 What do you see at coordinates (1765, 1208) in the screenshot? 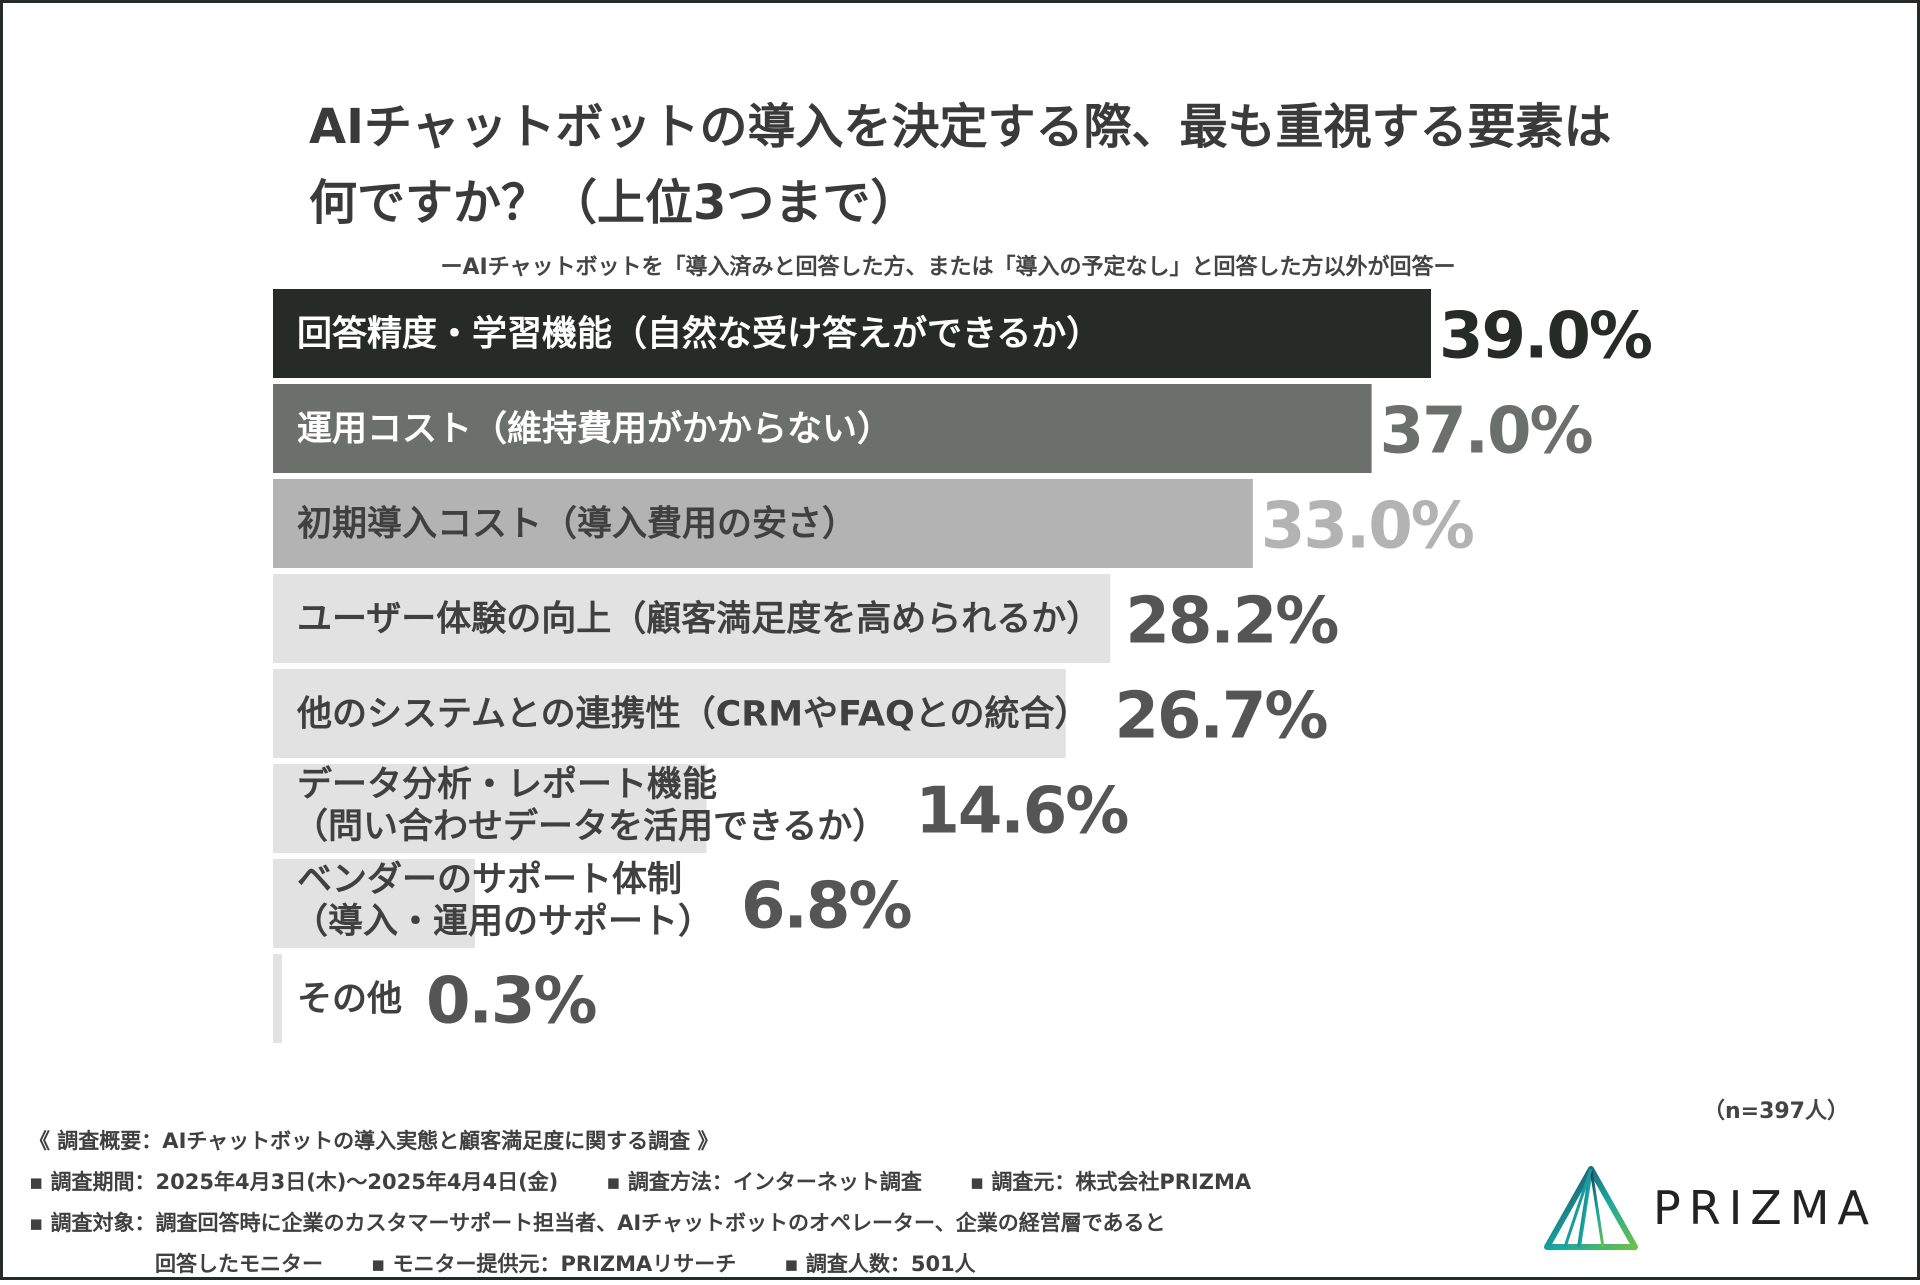
I see `prizma-logo-text: PRIZMA` at bounding box center [1765, 1208].